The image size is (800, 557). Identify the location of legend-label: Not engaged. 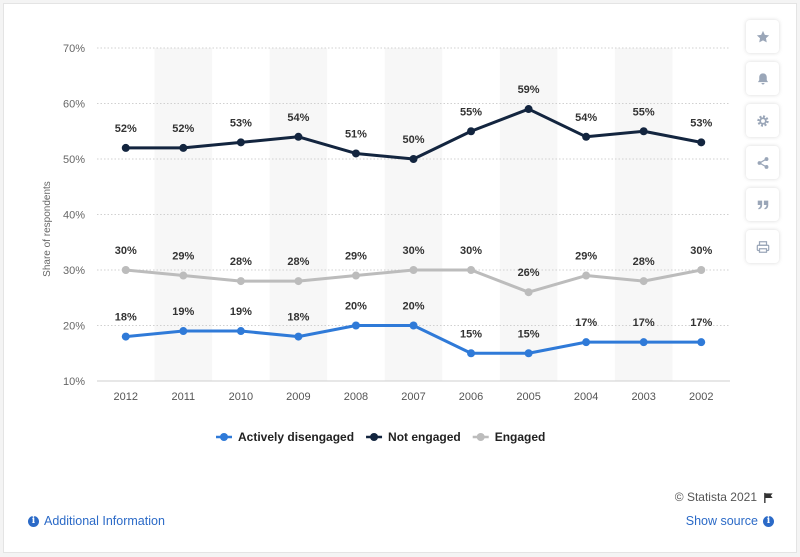
(424, 437).